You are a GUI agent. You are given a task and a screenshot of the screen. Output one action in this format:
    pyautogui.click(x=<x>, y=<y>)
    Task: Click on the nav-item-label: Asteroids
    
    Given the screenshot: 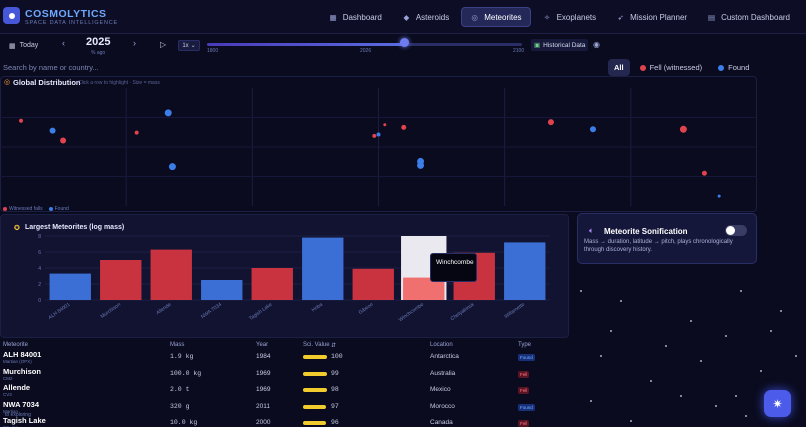 What is the action you would take?
    pyautogui.click(x=432, y=17)
    